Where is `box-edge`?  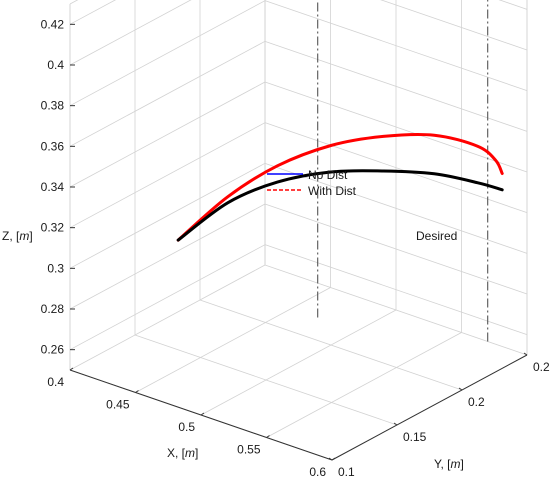
box-edge is located at coordinates (74, 2).